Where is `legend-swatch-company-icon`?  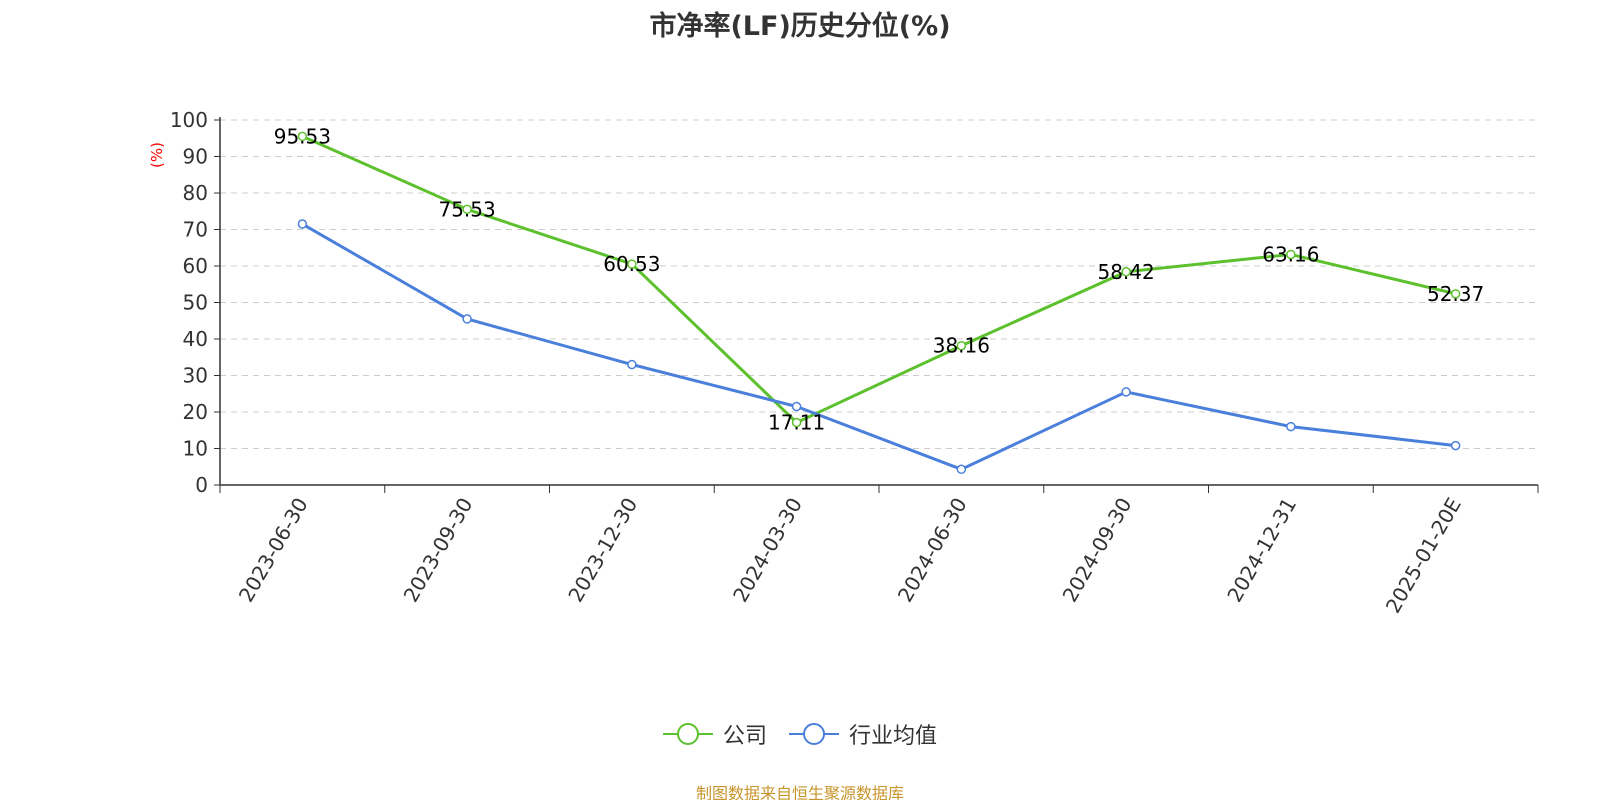 legend-swatch-company-icon is located at coordinates (687, 734).